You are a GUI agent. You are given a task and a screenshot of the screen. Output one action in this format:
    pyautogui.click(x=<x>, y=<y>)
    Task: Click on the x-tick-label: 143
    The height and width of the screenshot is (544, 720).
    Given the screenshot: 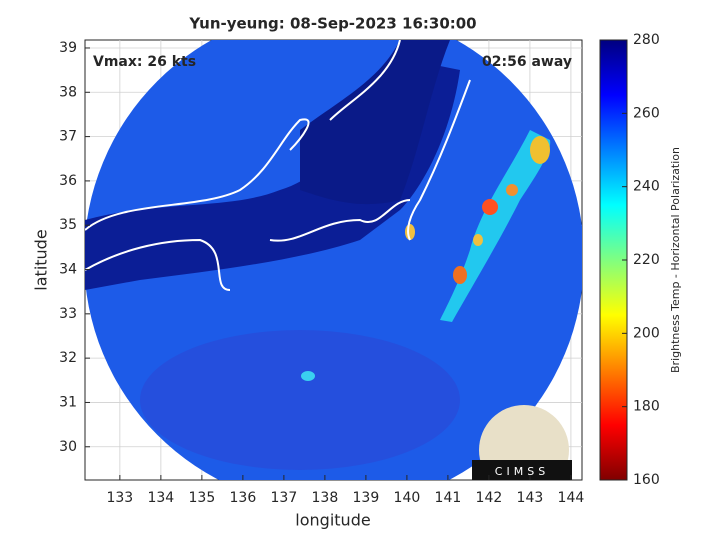 What is the action you would take?
    pyautogui.click(x=530, y=498)
    